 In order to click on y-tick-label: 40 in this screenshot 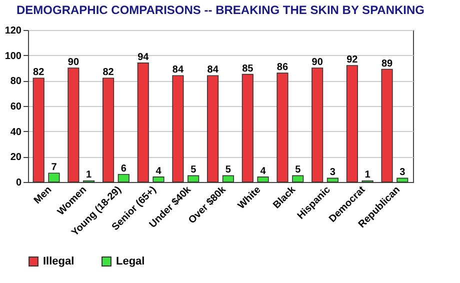, I will do `click(16, 132)`.